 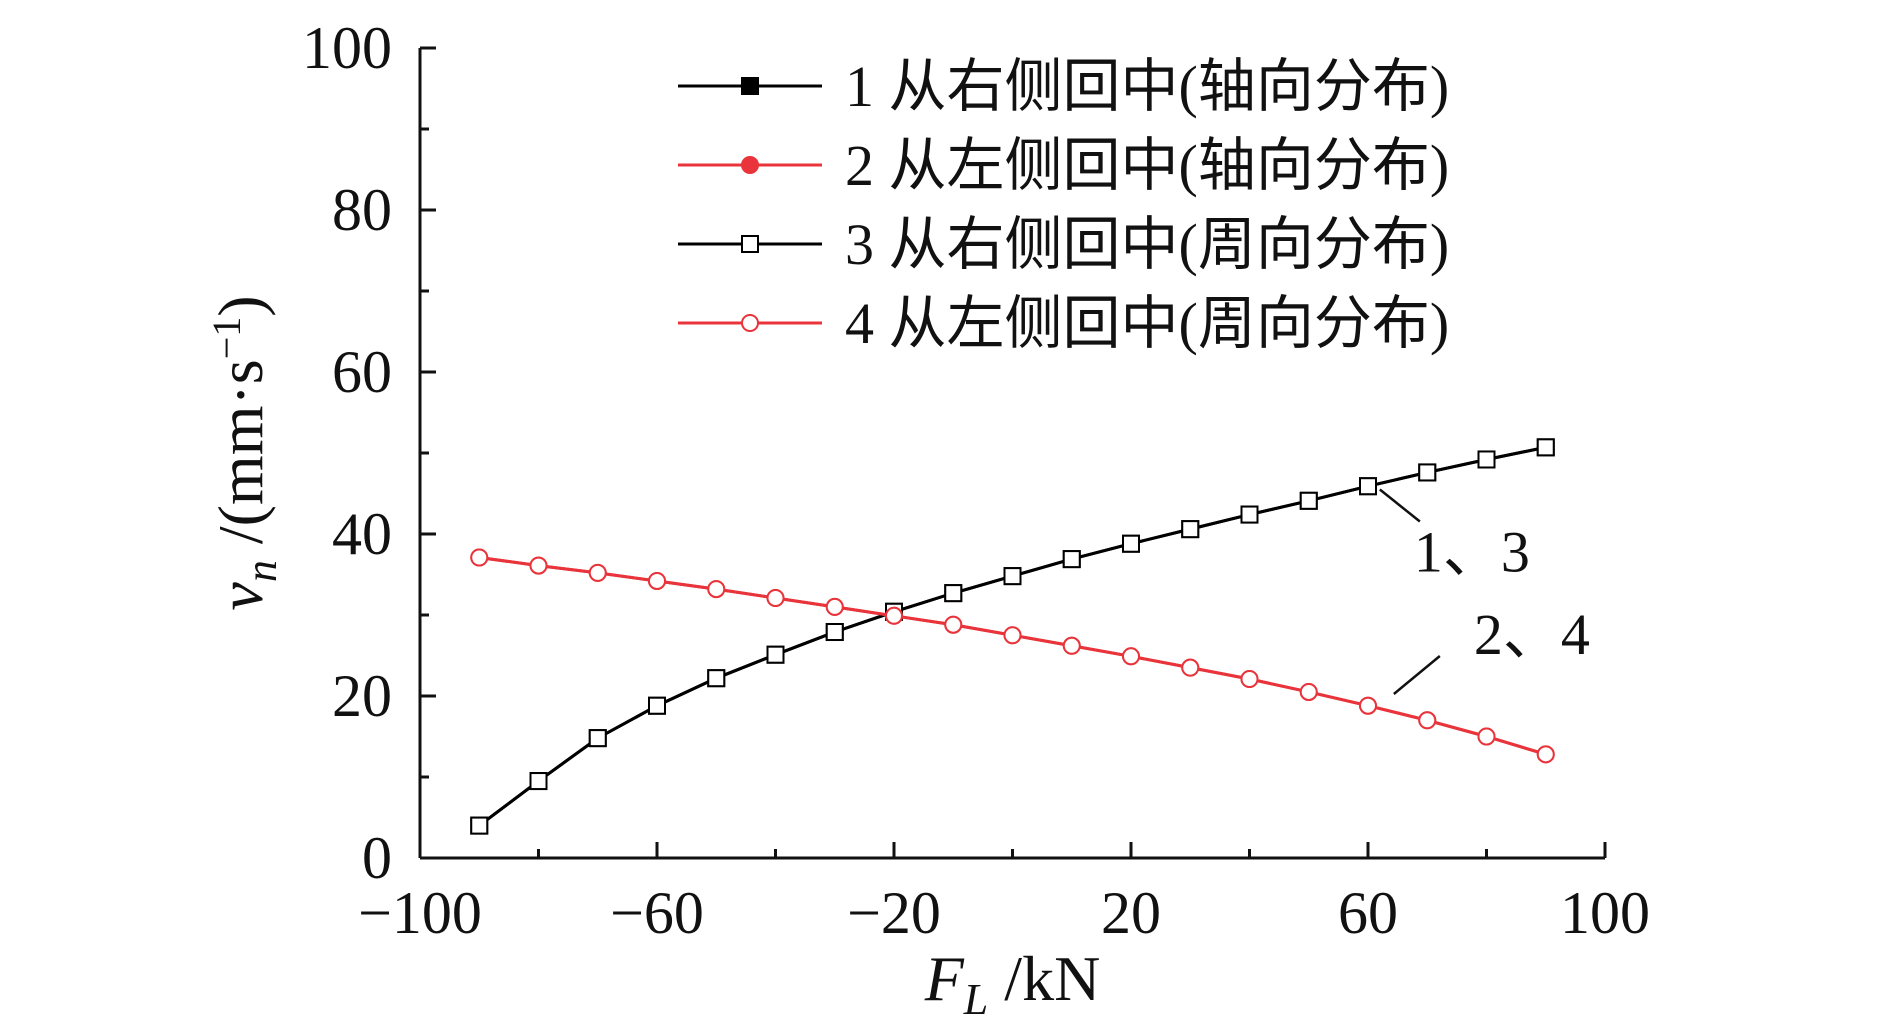 I want to click on y-tick-label: 40, so click(x=362, y=534).